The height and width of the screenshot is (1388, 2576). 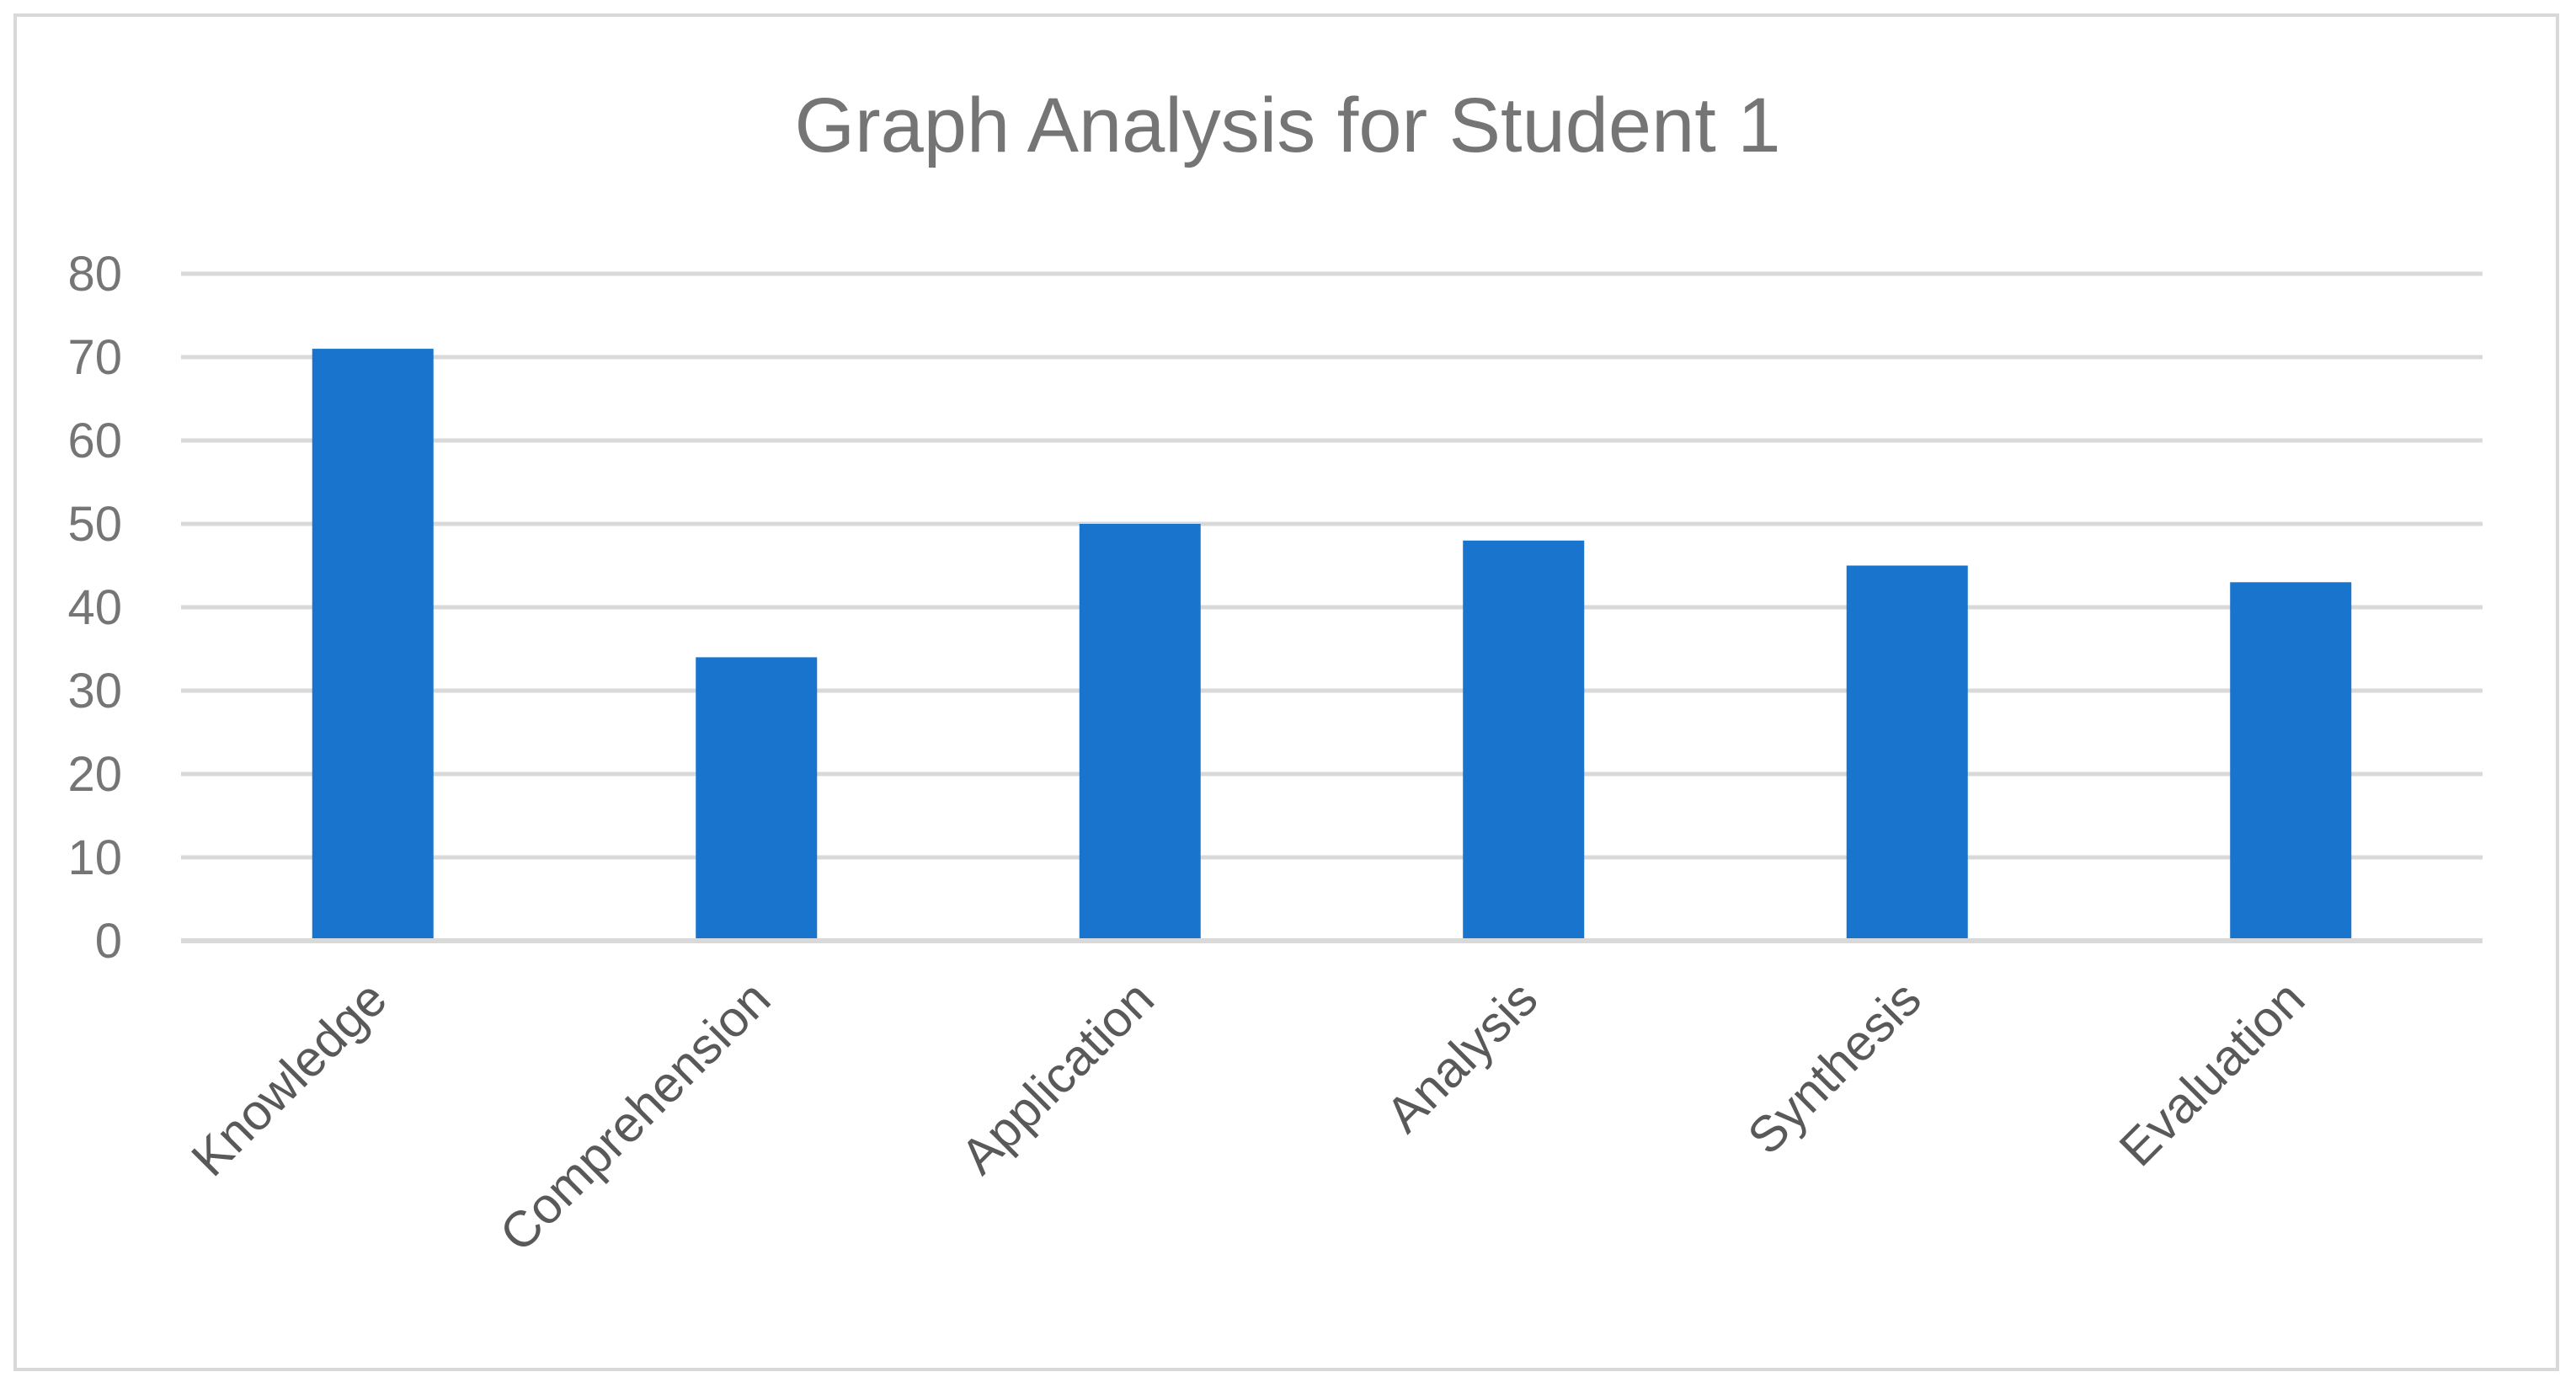 I want to click on x-category-label: Knowledge, so click(x=289, y=1078).